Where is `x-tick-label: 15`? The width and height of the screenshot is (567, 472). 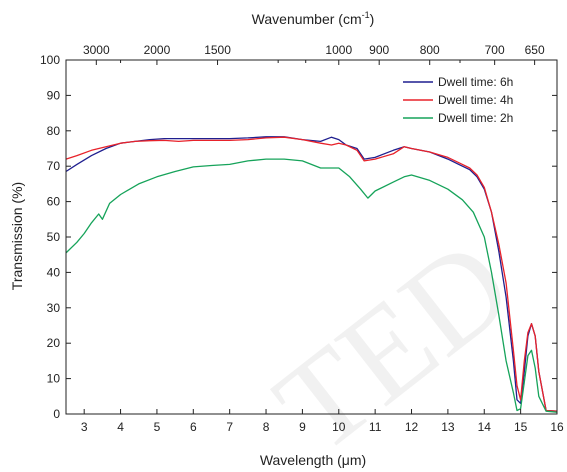
x-tick-label: 15 is located at coordinates (521, 427).